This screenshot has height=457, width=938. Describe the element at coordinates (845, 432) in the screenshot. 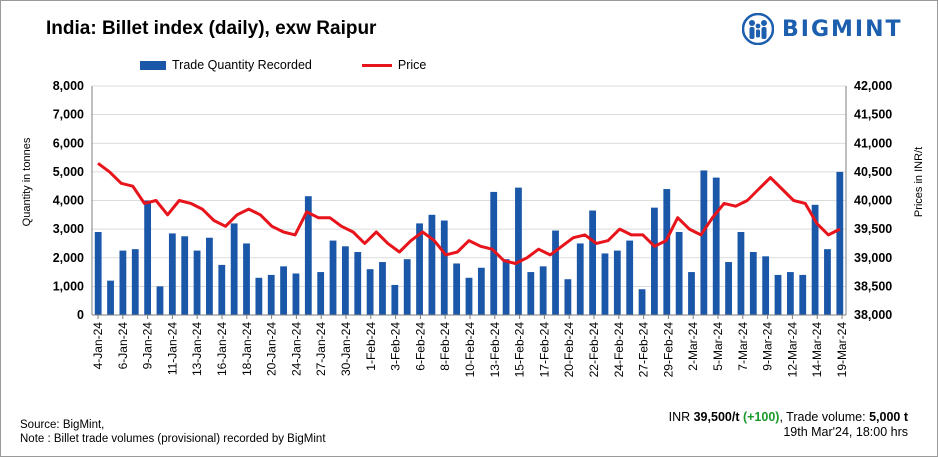

I see `timestamp: 19th Mar'24, 18:00 hrs` at that location.